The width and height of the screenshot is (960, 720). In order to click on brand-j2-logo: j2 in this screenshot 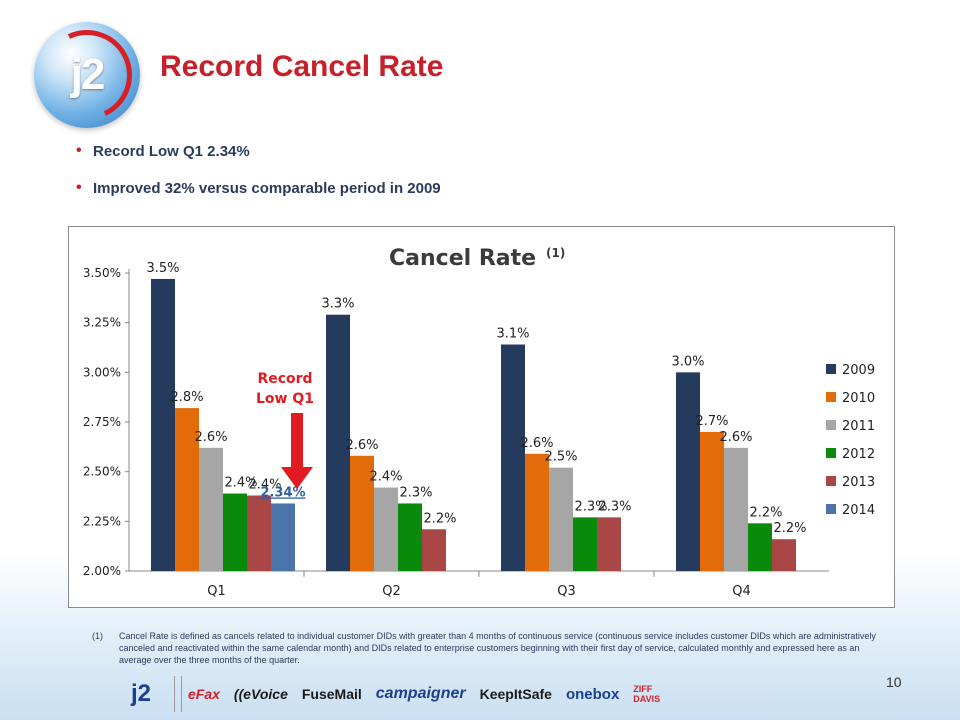, I will do `click(153, 694)`.